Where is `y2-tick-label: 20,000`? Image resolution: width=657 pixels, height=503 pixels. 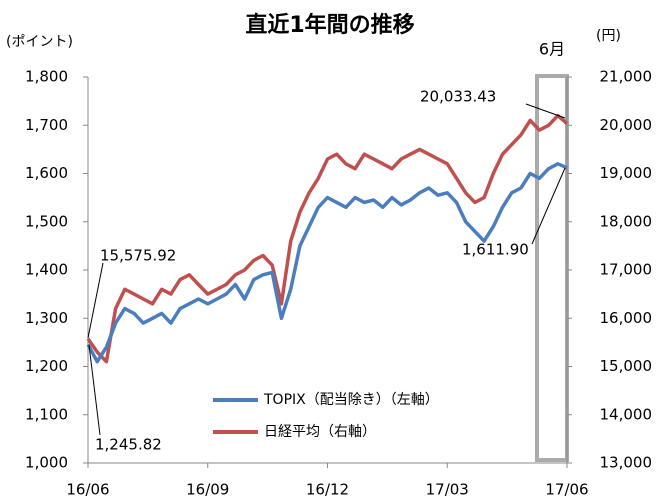 y2-tick-label: 20,000 is located at coordinates (626, 125).